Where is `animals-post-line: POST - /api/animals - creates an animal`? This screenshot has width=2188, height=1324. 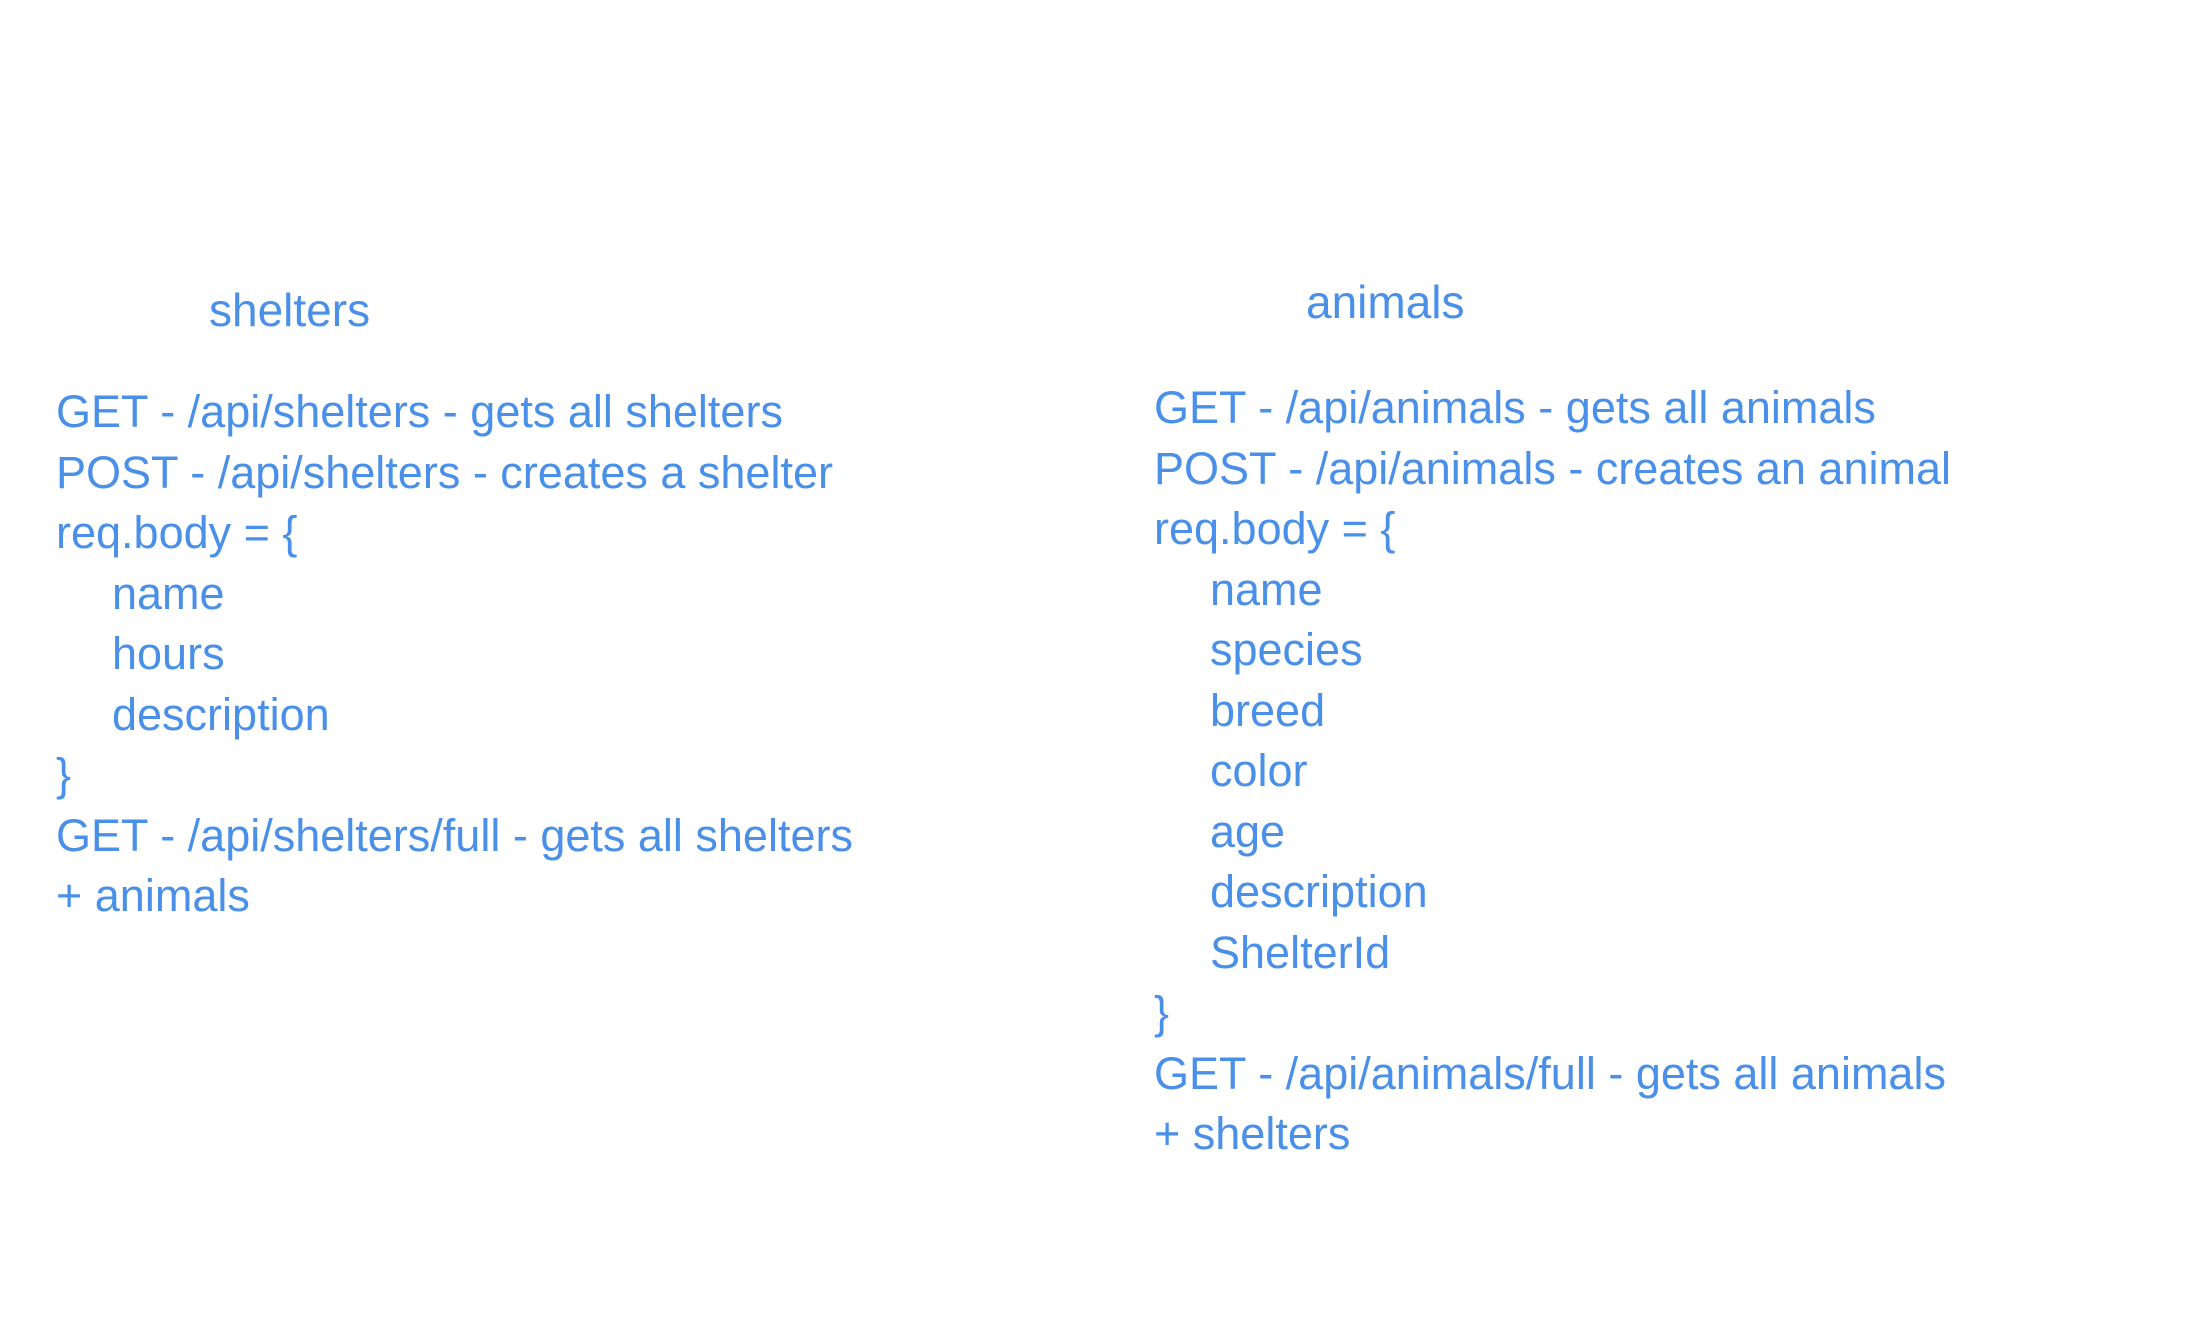
animals-post-line: POST - /api/animals - creates an animal is located at coordinates (1552, 468).